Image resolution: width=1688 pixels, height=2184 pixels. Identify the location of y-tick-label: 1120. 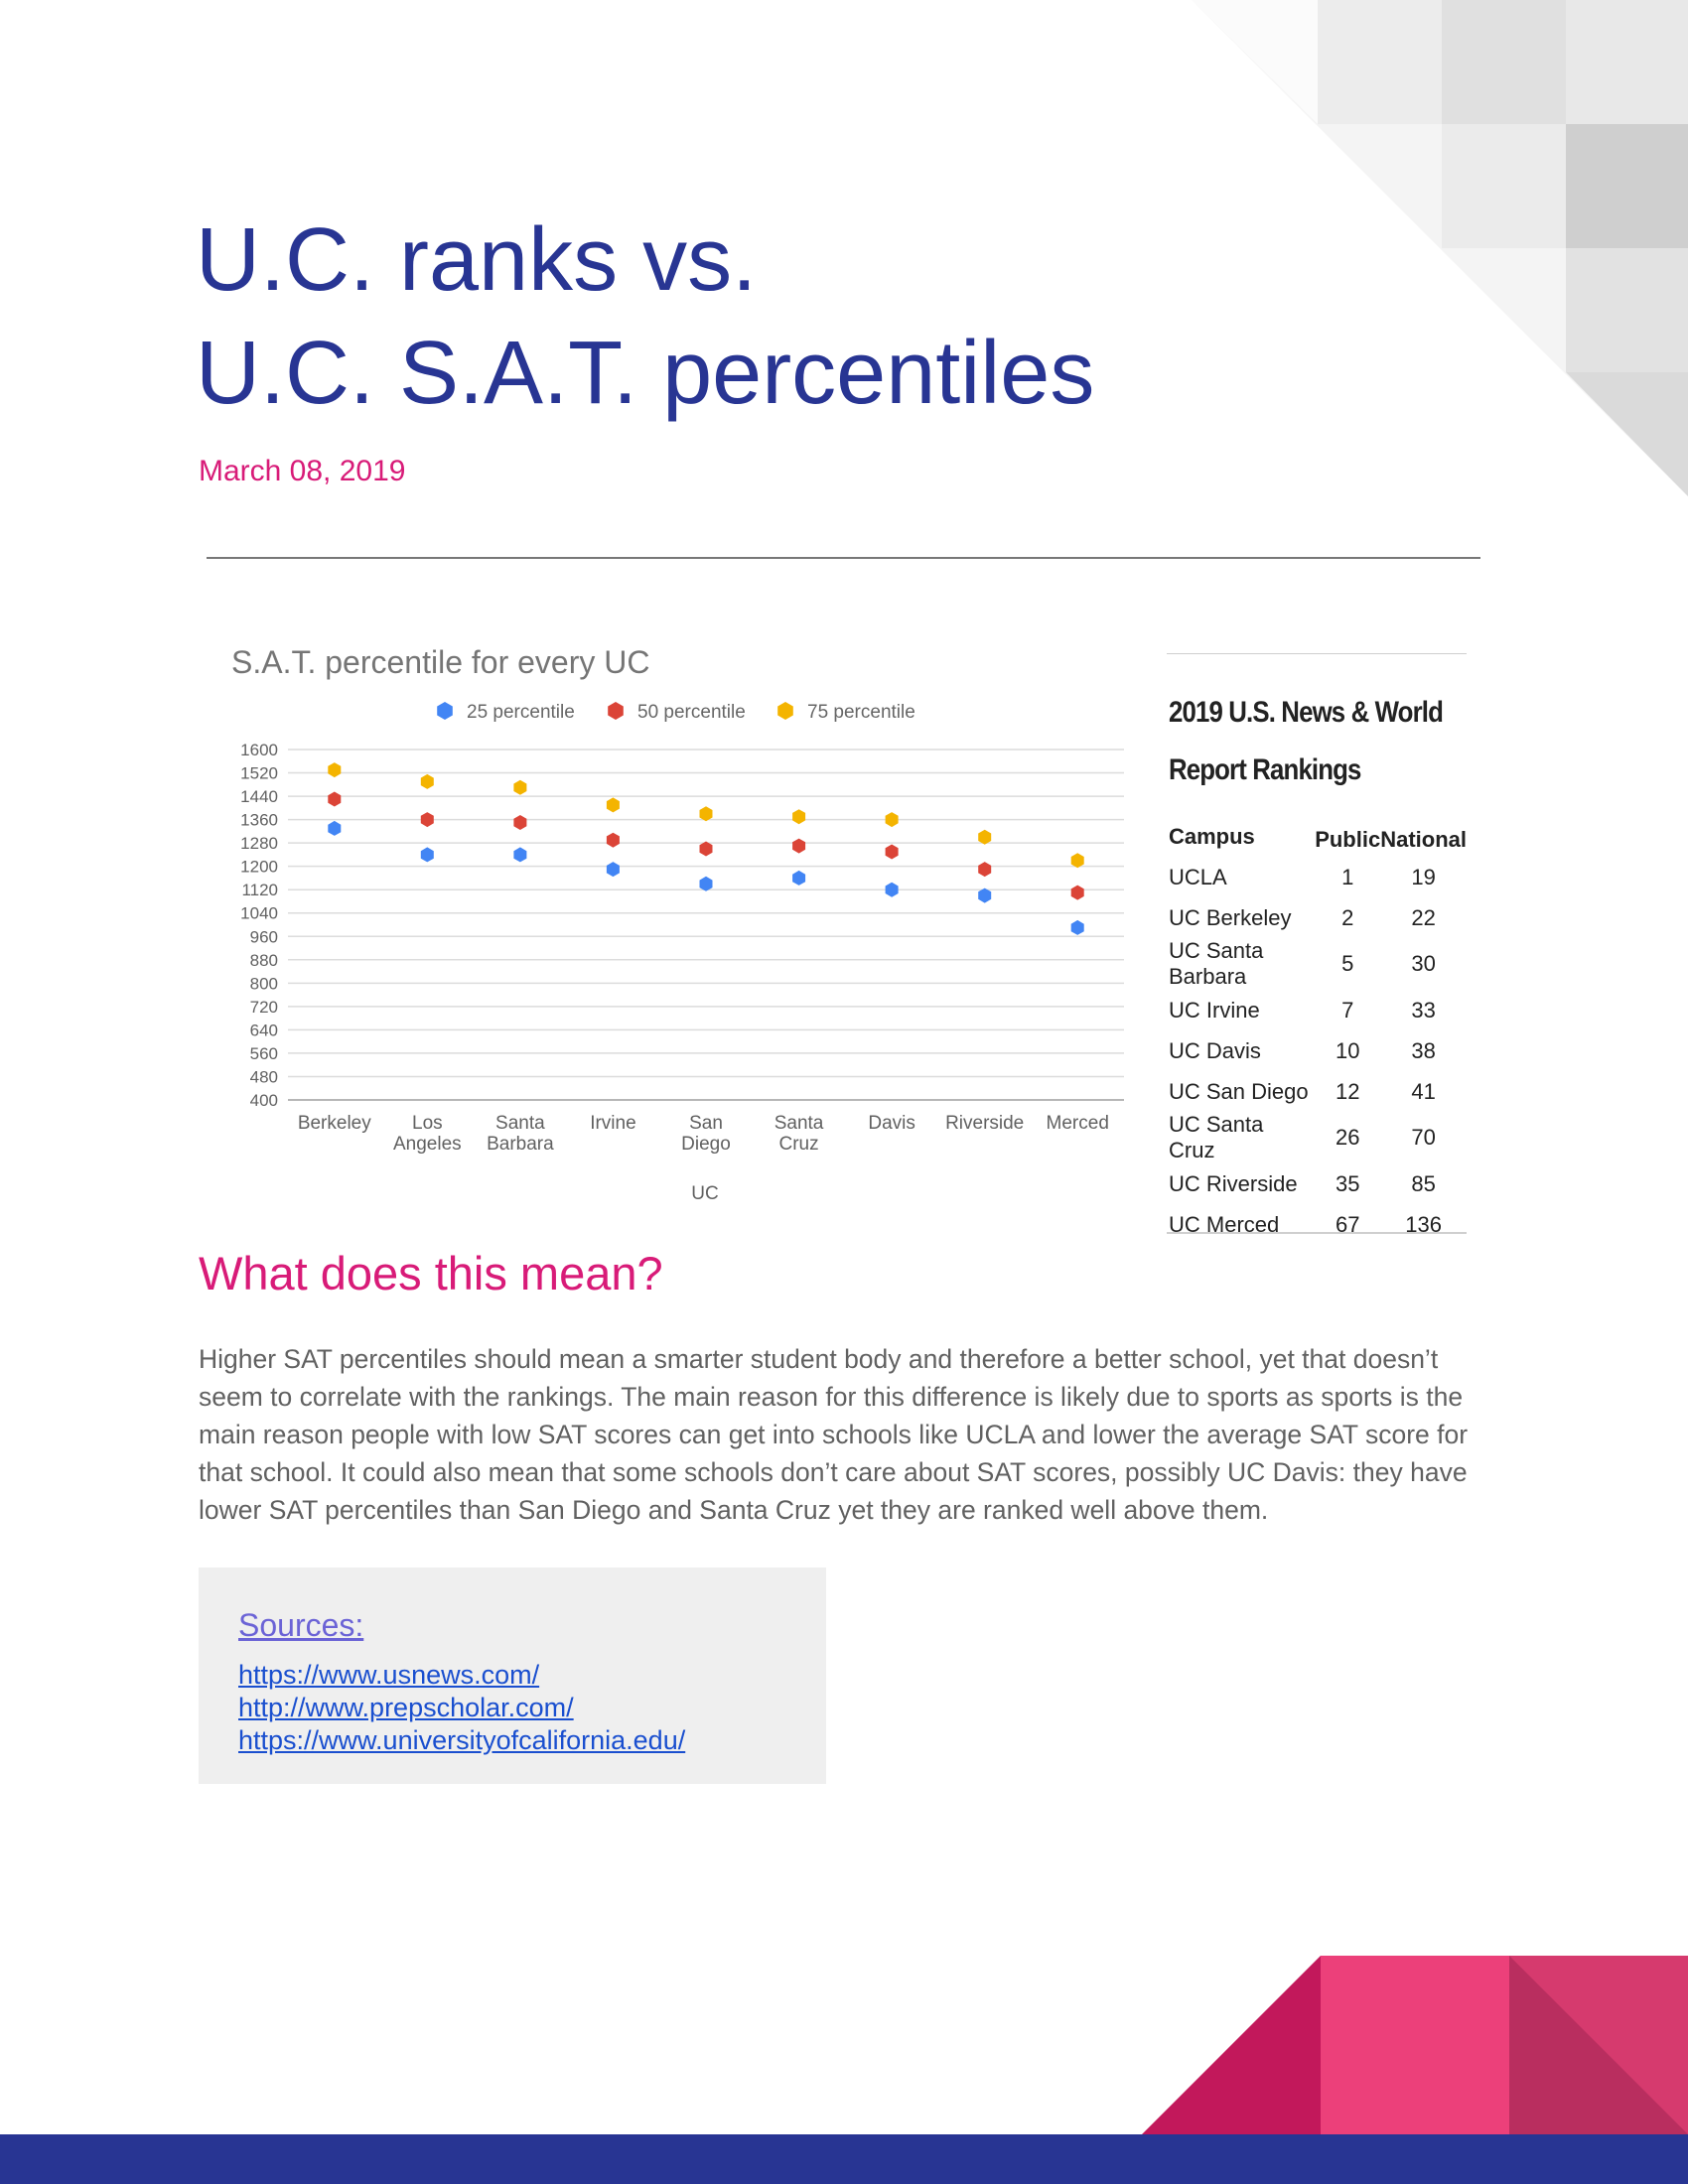
(259, 890).